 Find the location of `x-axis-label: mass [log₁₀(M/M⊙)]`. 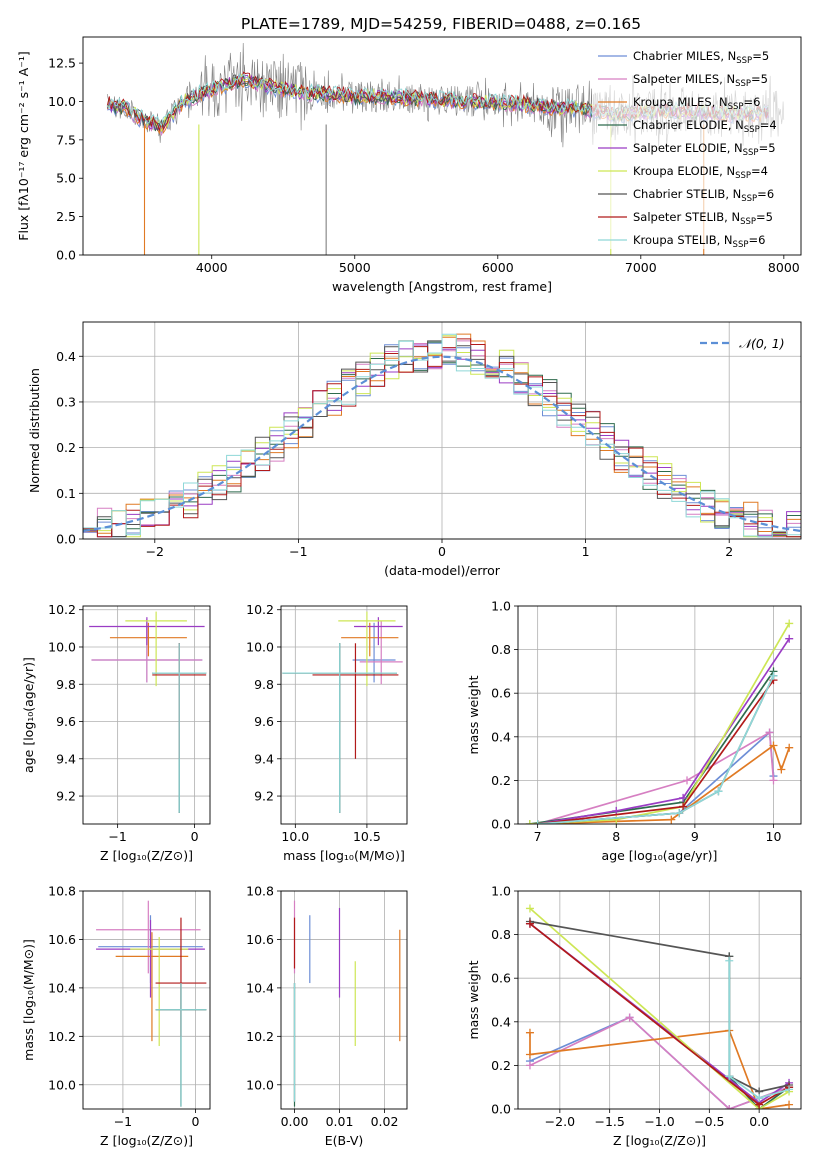

x-axis-label: mass [log₁₀(M/M⊙)] is located at coordinates (344, 855).